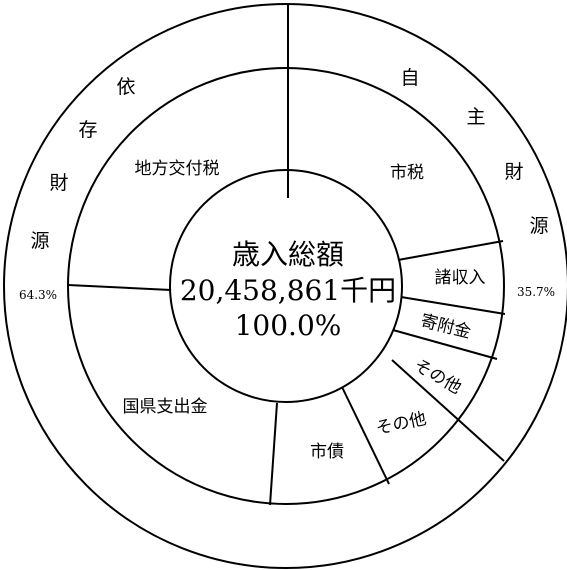  What do you see at coordinates (460, 278) in the screenshot?
I see `segment-label-shoshunyu: 諸収入` at bounding box center [460, 278].